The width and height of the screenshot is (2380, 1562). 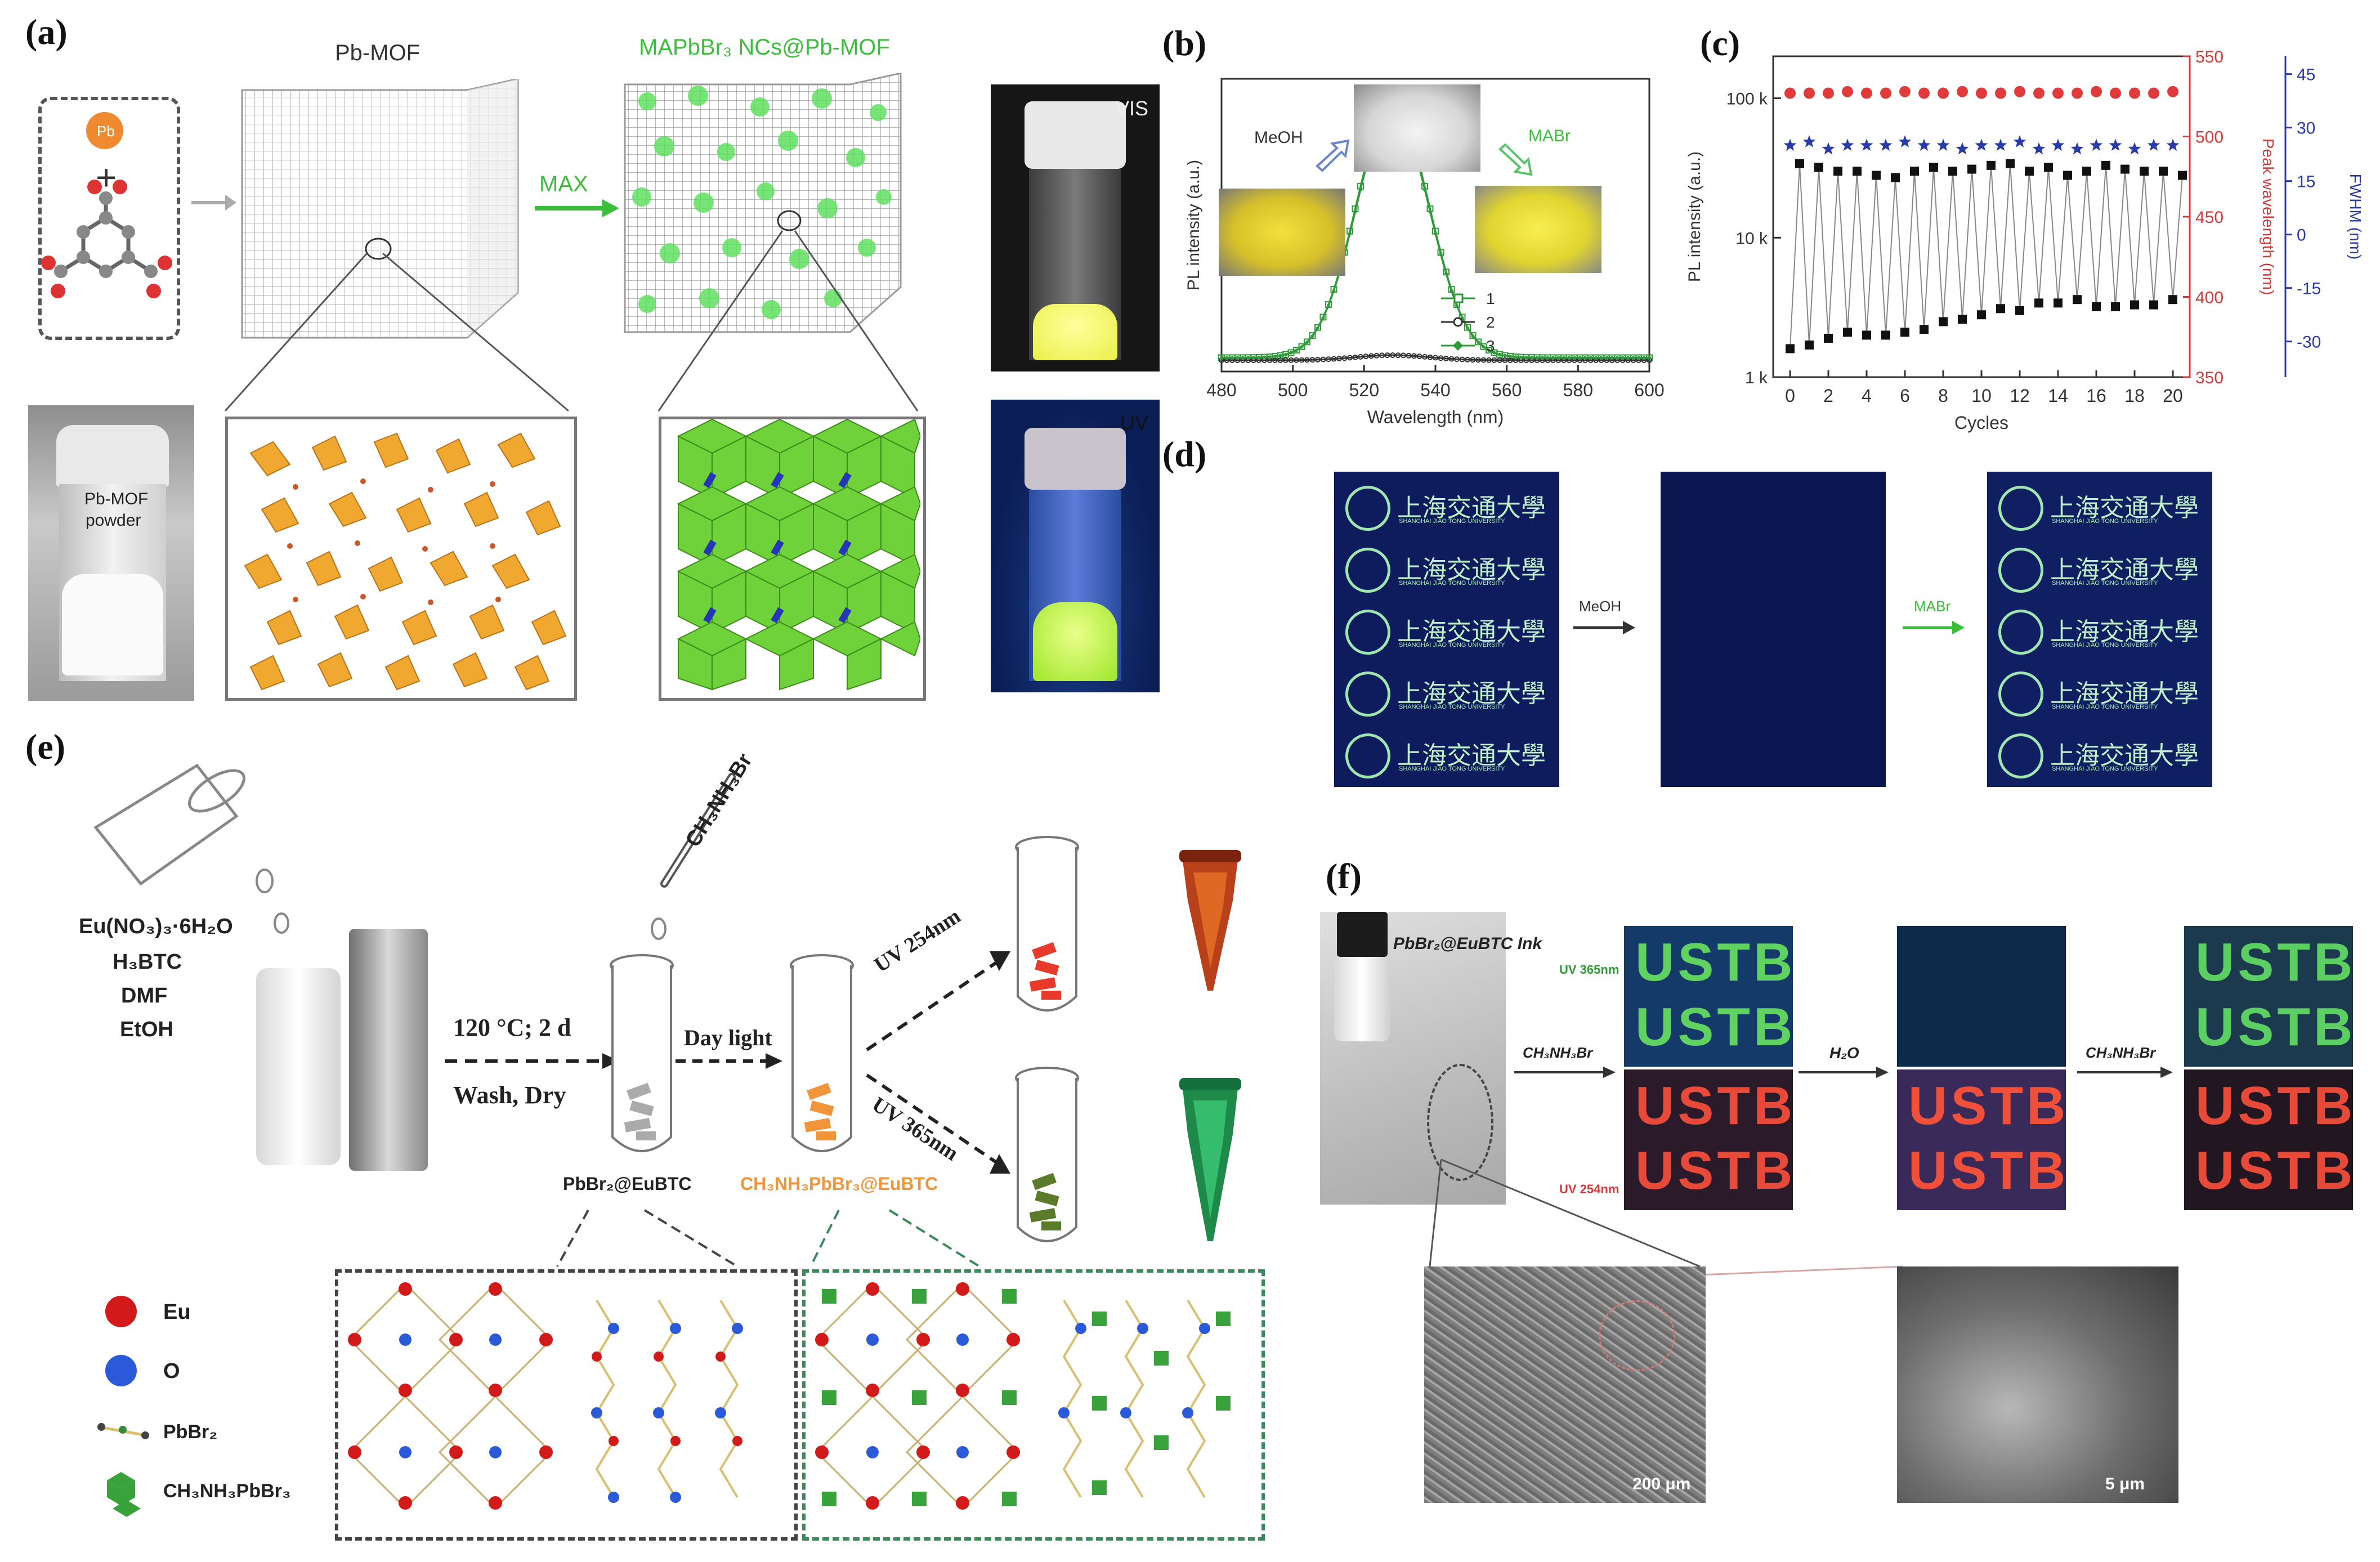 I want to click on b-x-tick-label: 480, so click(x=1221, y=390).